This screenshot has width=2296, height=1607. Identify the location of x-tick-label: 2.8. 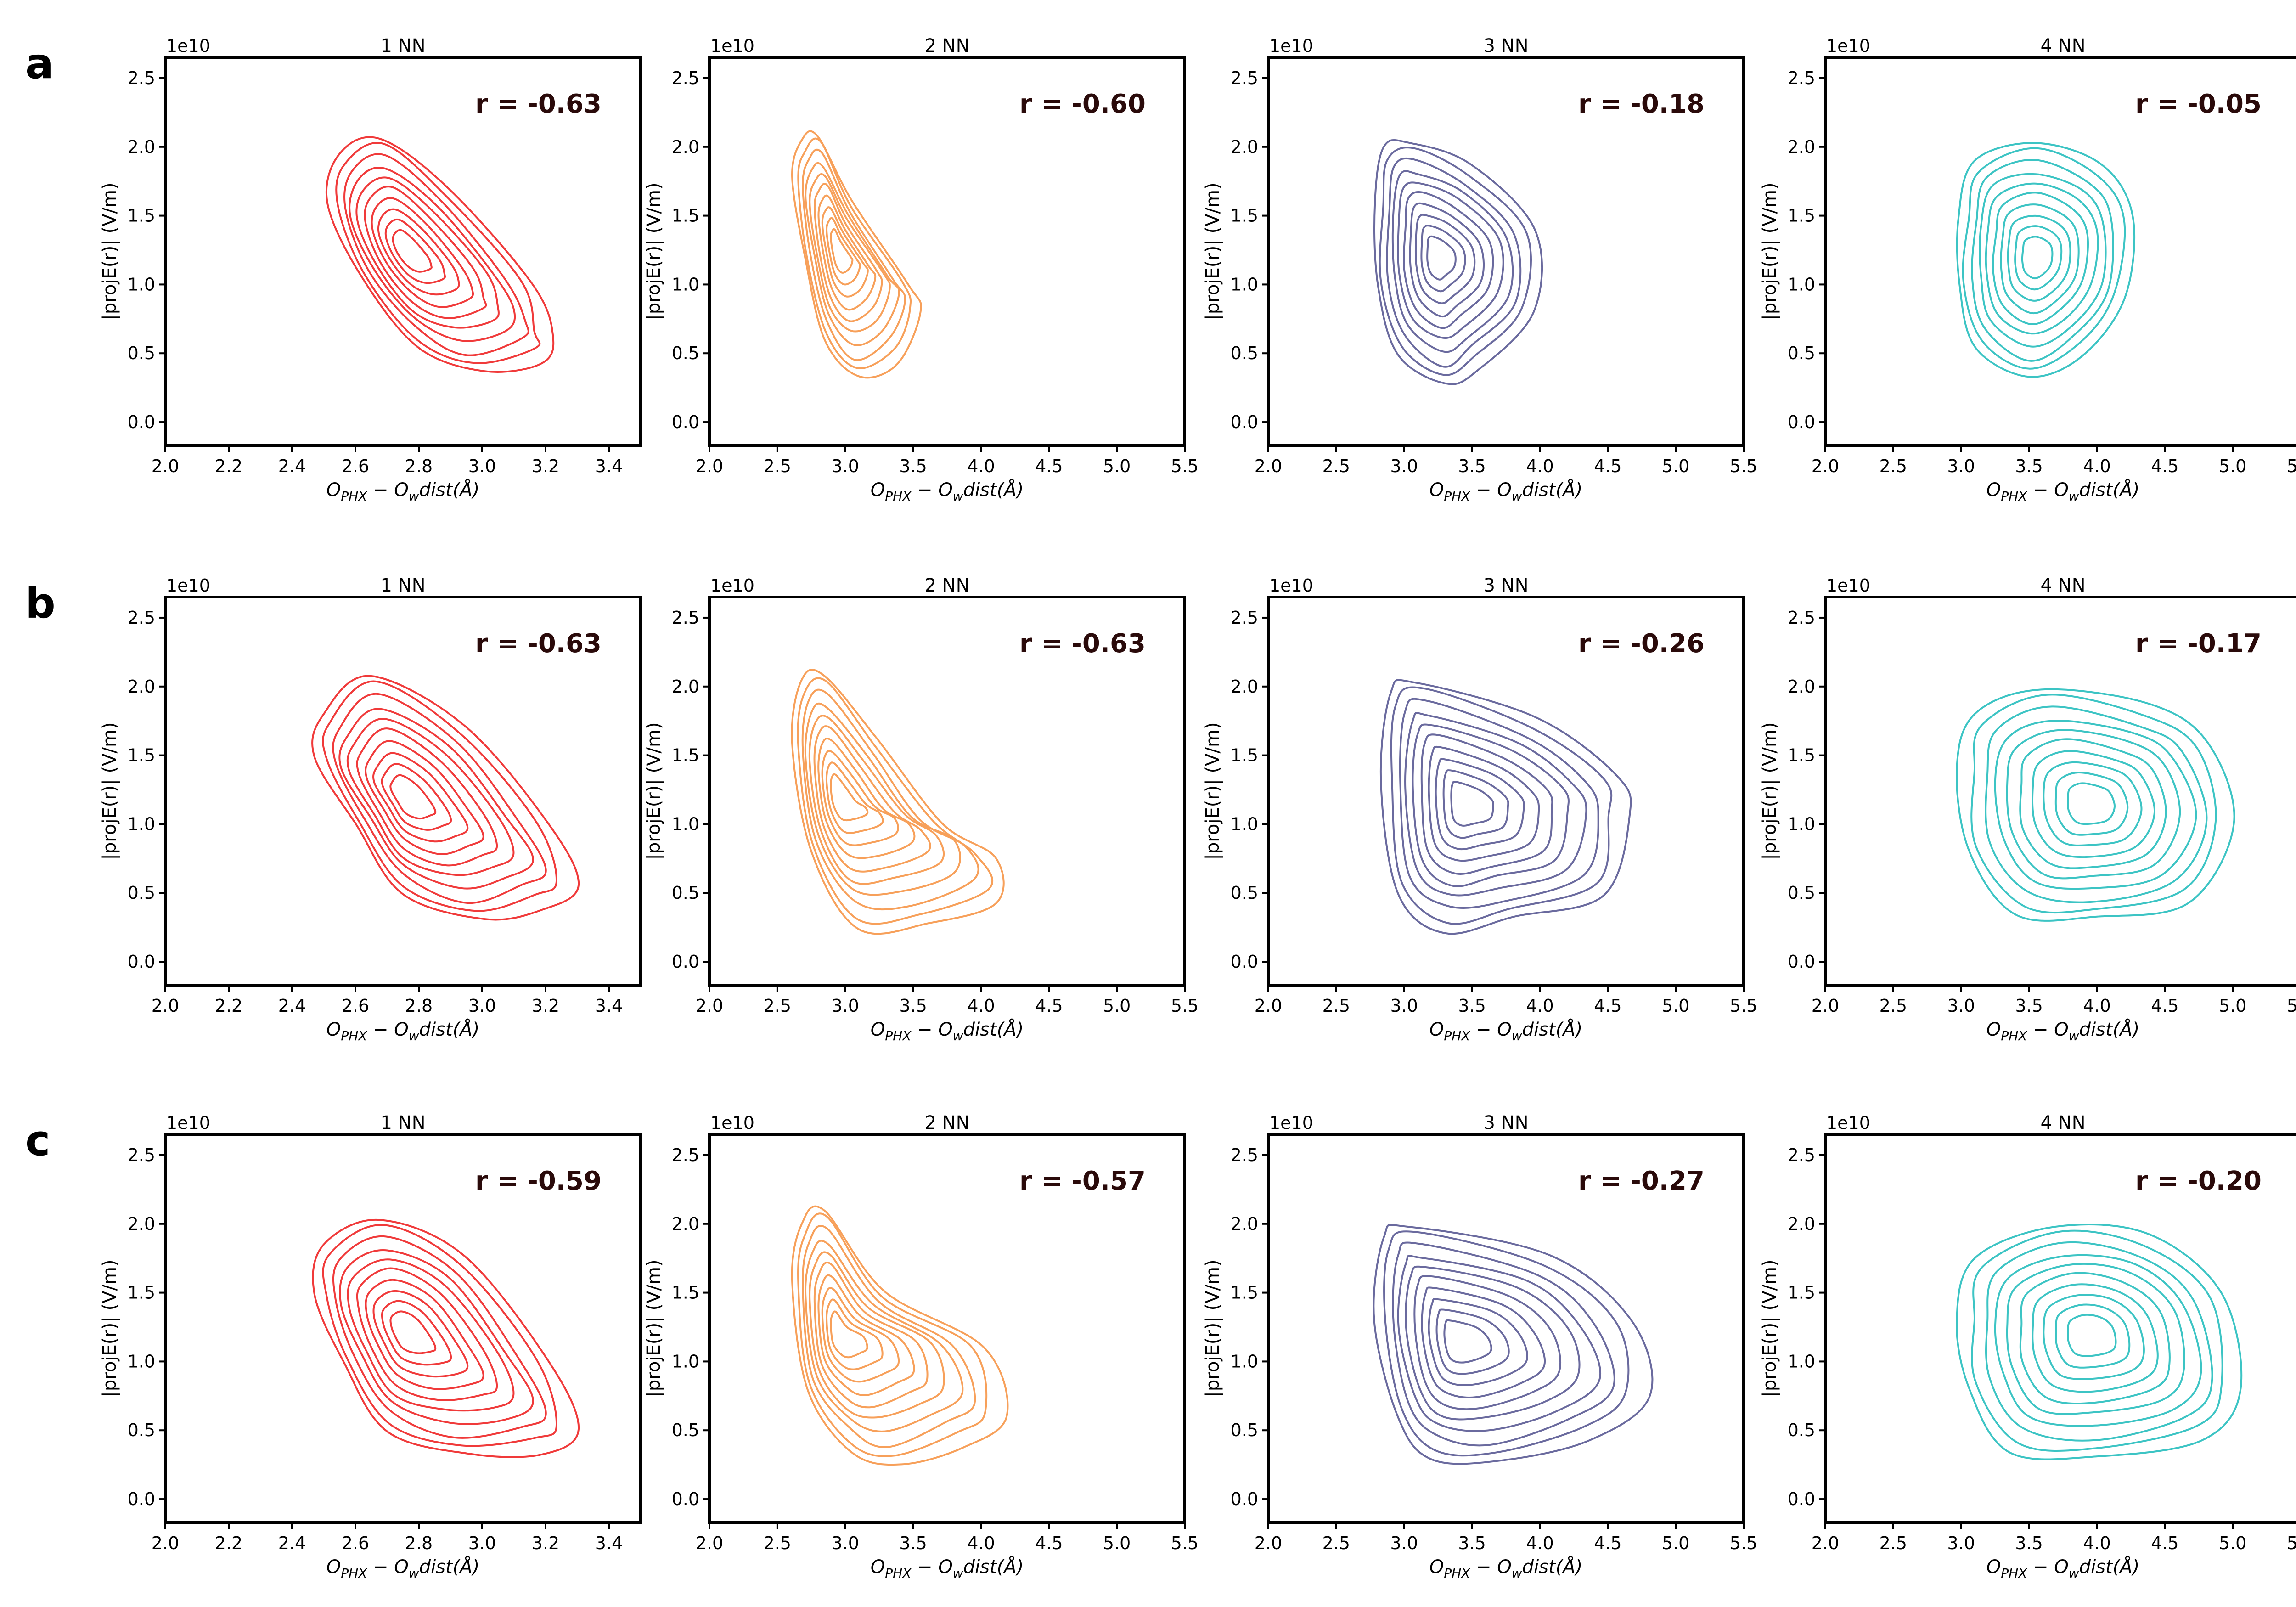
(419, 466).